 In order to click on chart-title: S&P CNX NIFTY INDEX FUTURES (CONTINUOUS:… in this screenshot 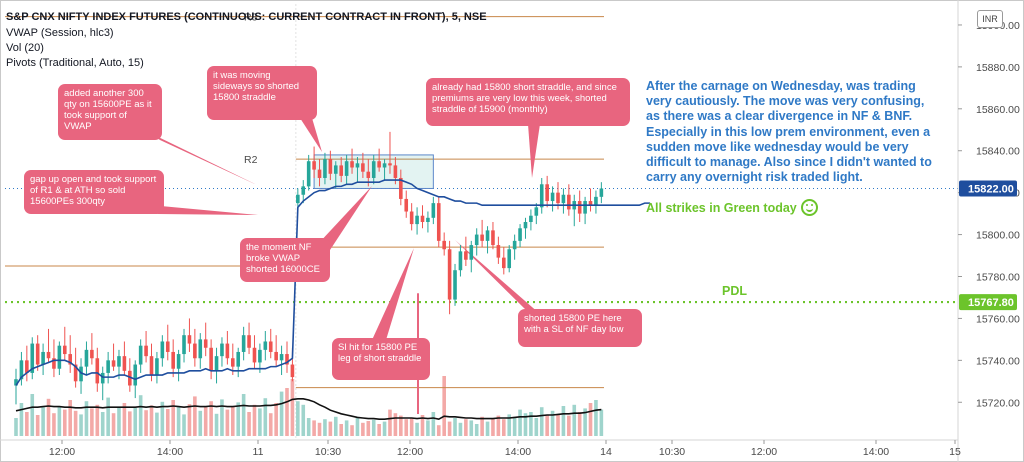, I will do `click(246, 17)`.